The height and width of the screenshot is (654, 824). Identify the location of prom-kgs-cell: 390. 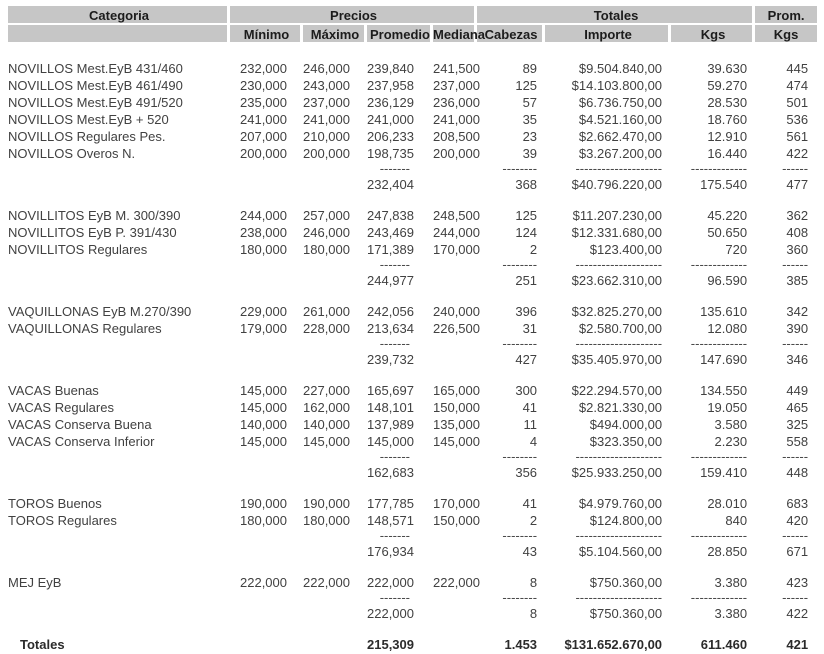
(797, 328).